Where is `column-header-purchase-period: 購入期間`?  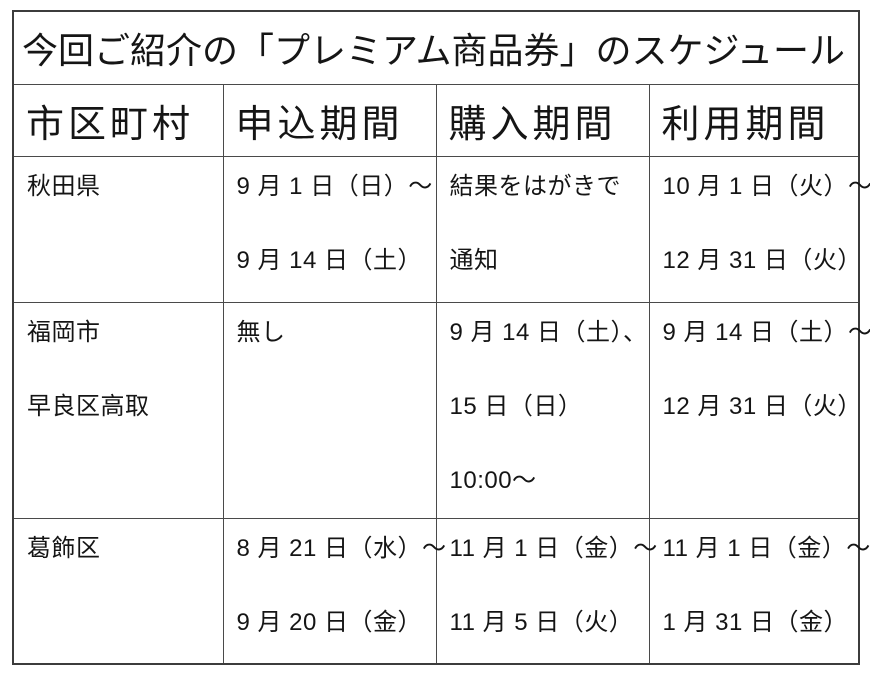
column-header-purchase-period: 購入期間 is located at coordinates (542, 120).